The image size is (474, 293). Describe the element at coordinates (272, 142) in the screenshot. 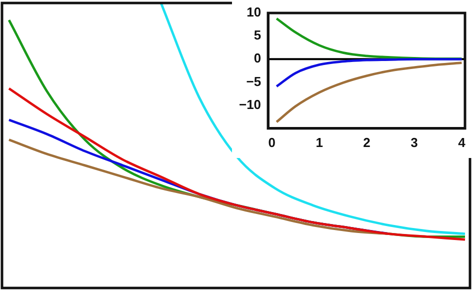

I see `x-tick-label: 0` at that location.